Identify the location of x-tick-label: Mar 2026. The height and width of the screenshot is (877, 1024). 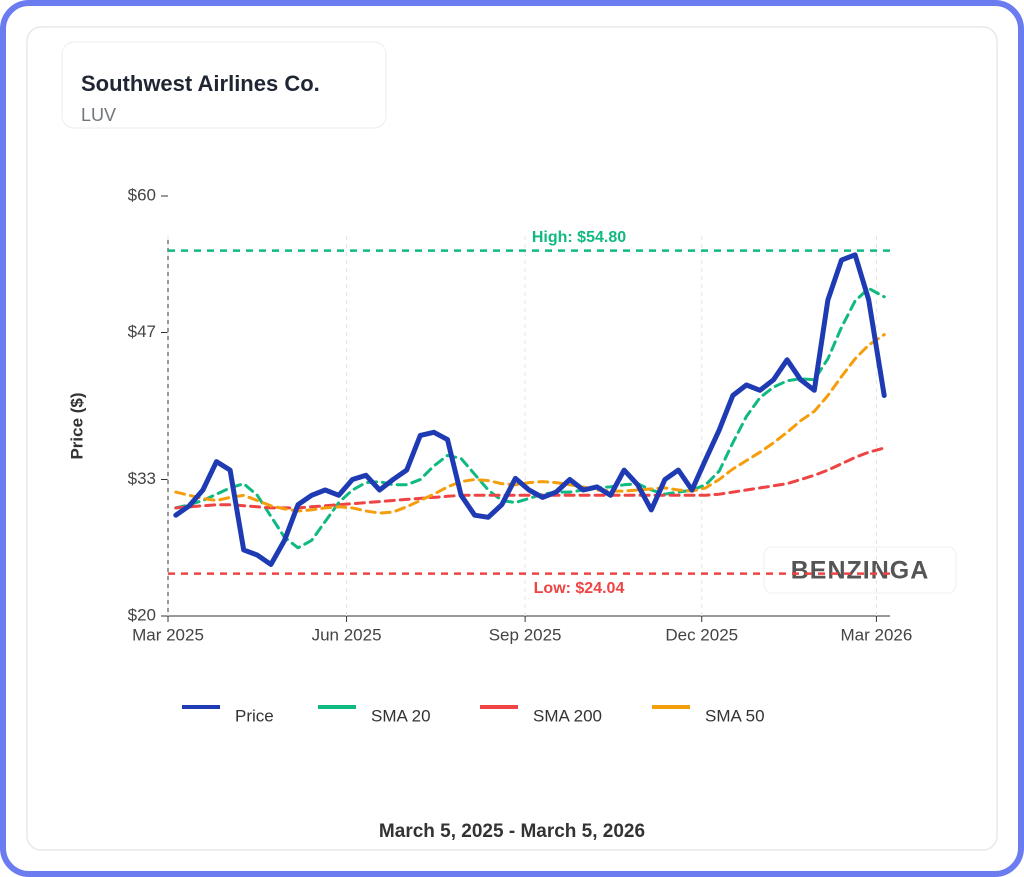
(876, 634).